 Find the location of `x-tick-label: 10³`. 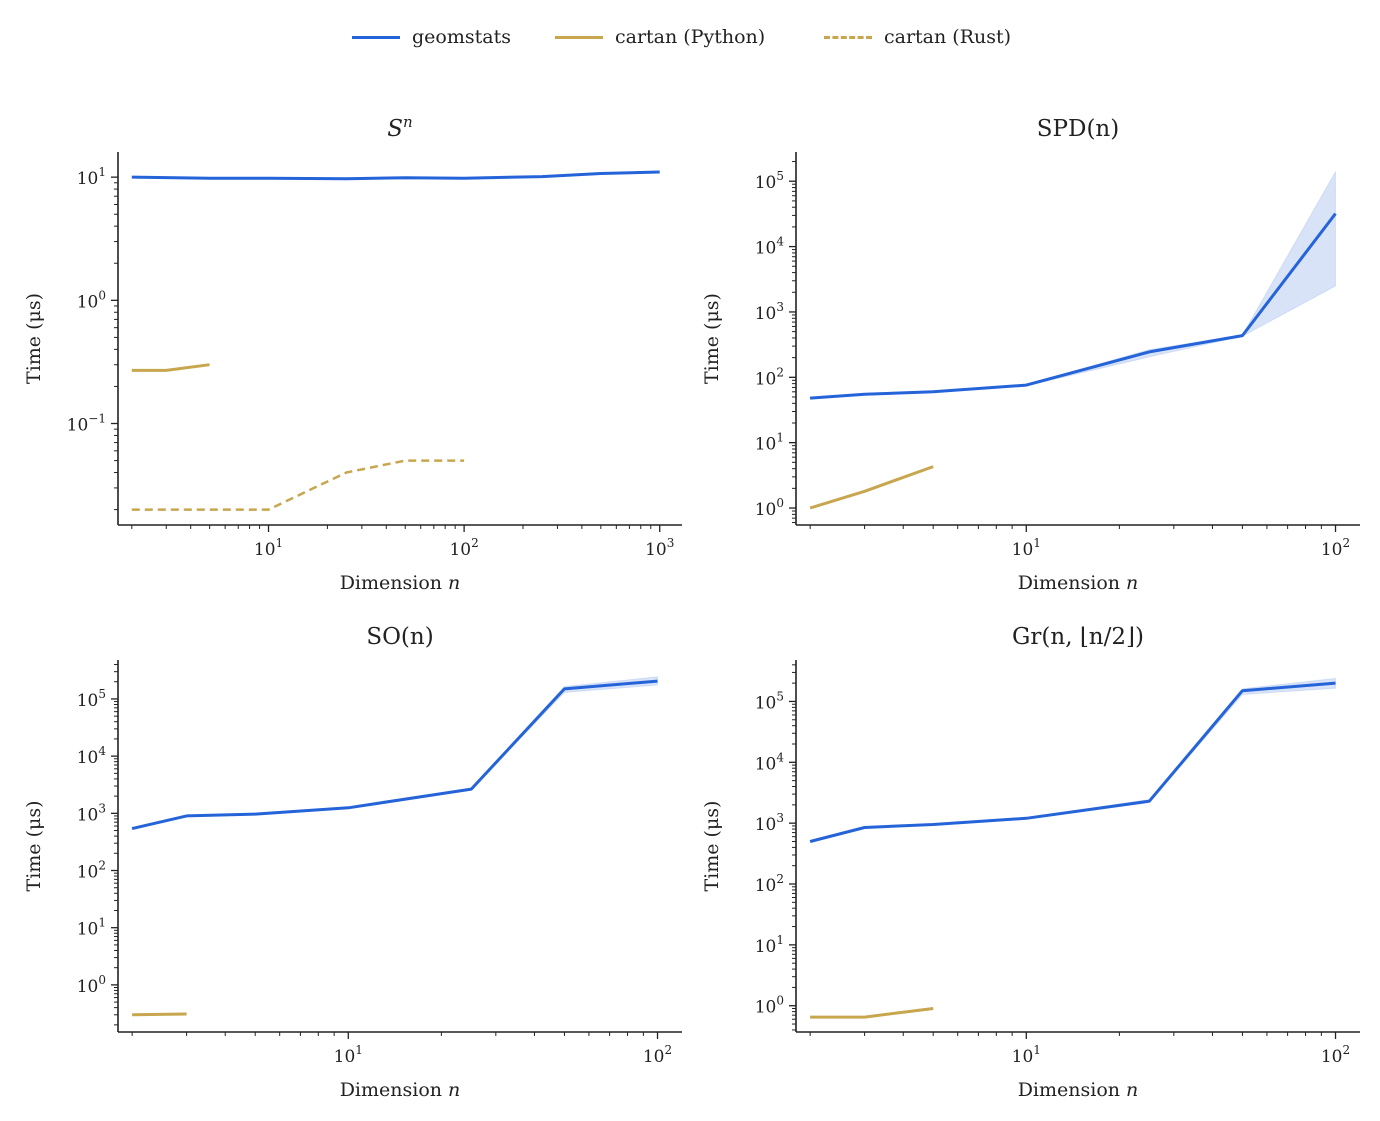

x-tick-label: 10³ is located at coordinates (659, 548).